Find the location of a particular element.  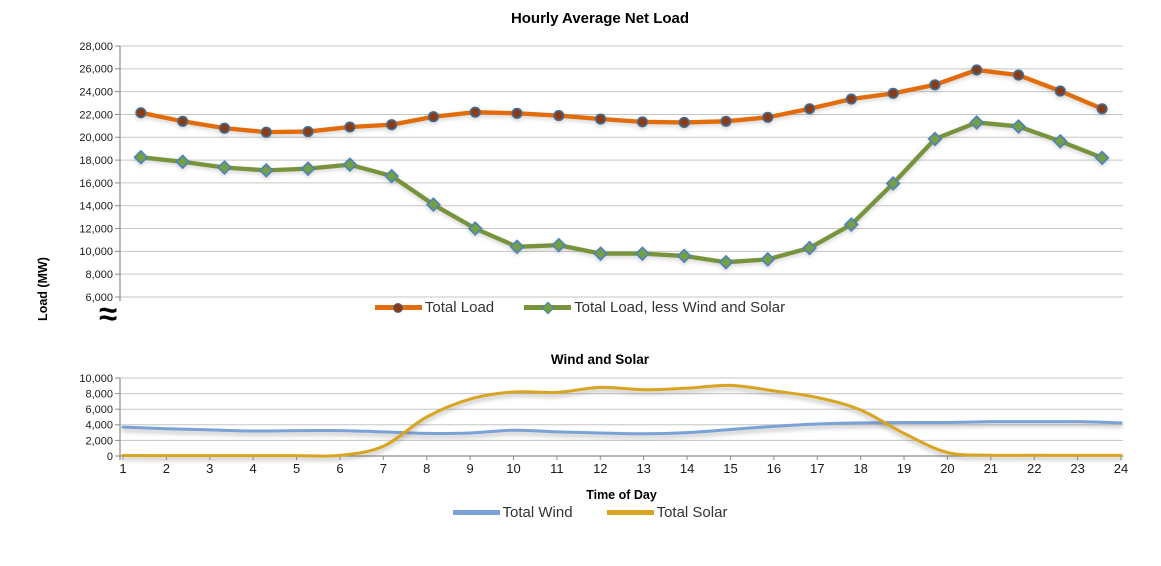

legend-item-net-load: Total Load, less Wind and Solar is located at coordinates (654, 307).